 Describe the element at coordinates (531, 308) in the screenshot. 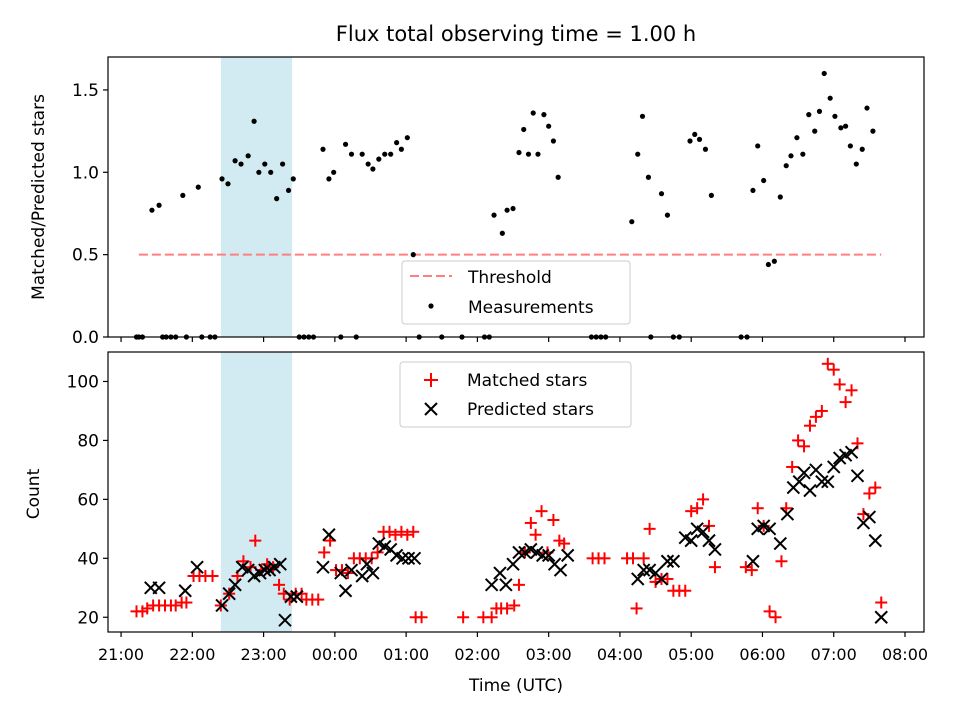

I see `legend-measurements-label: Measurements` at that location.